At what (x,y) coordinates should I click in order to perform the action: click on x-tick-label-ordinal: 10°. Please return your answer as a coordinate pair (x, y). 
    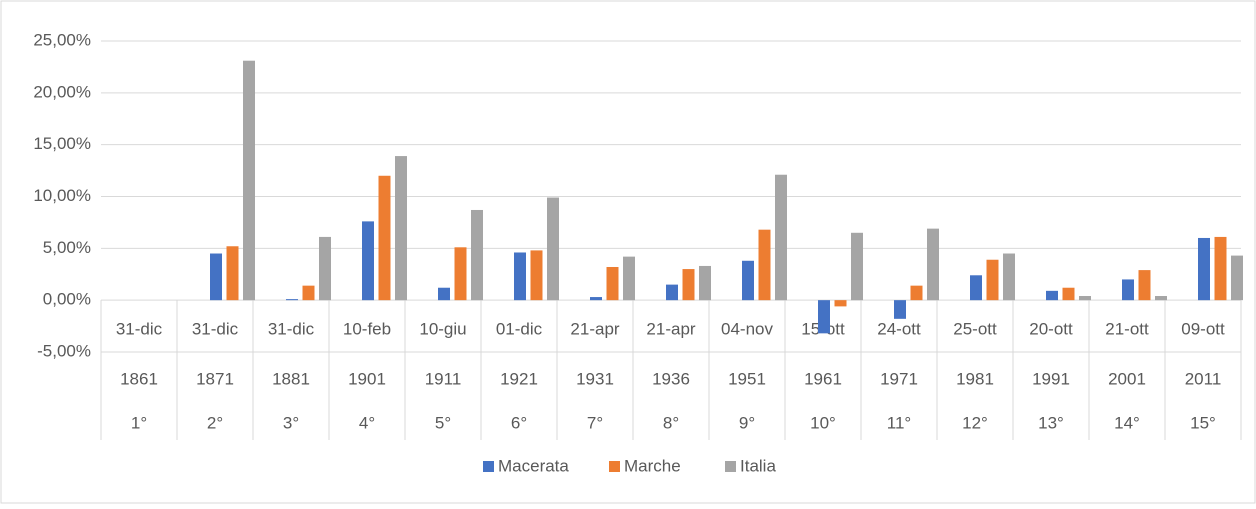
    Looking at the image, I should click on (823, 422).